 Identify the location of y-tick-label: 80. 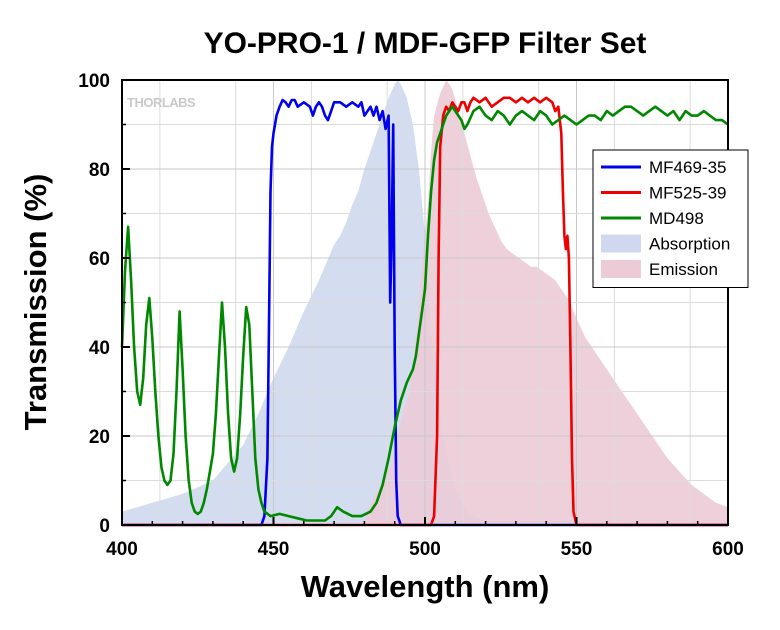
(99, 170).